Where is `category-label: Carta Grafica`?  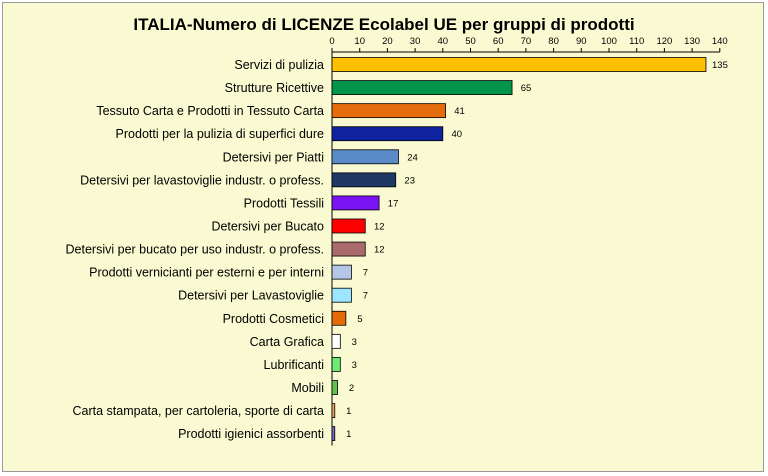
category-label: Carta Grafica is located at coordinates (287, 342).